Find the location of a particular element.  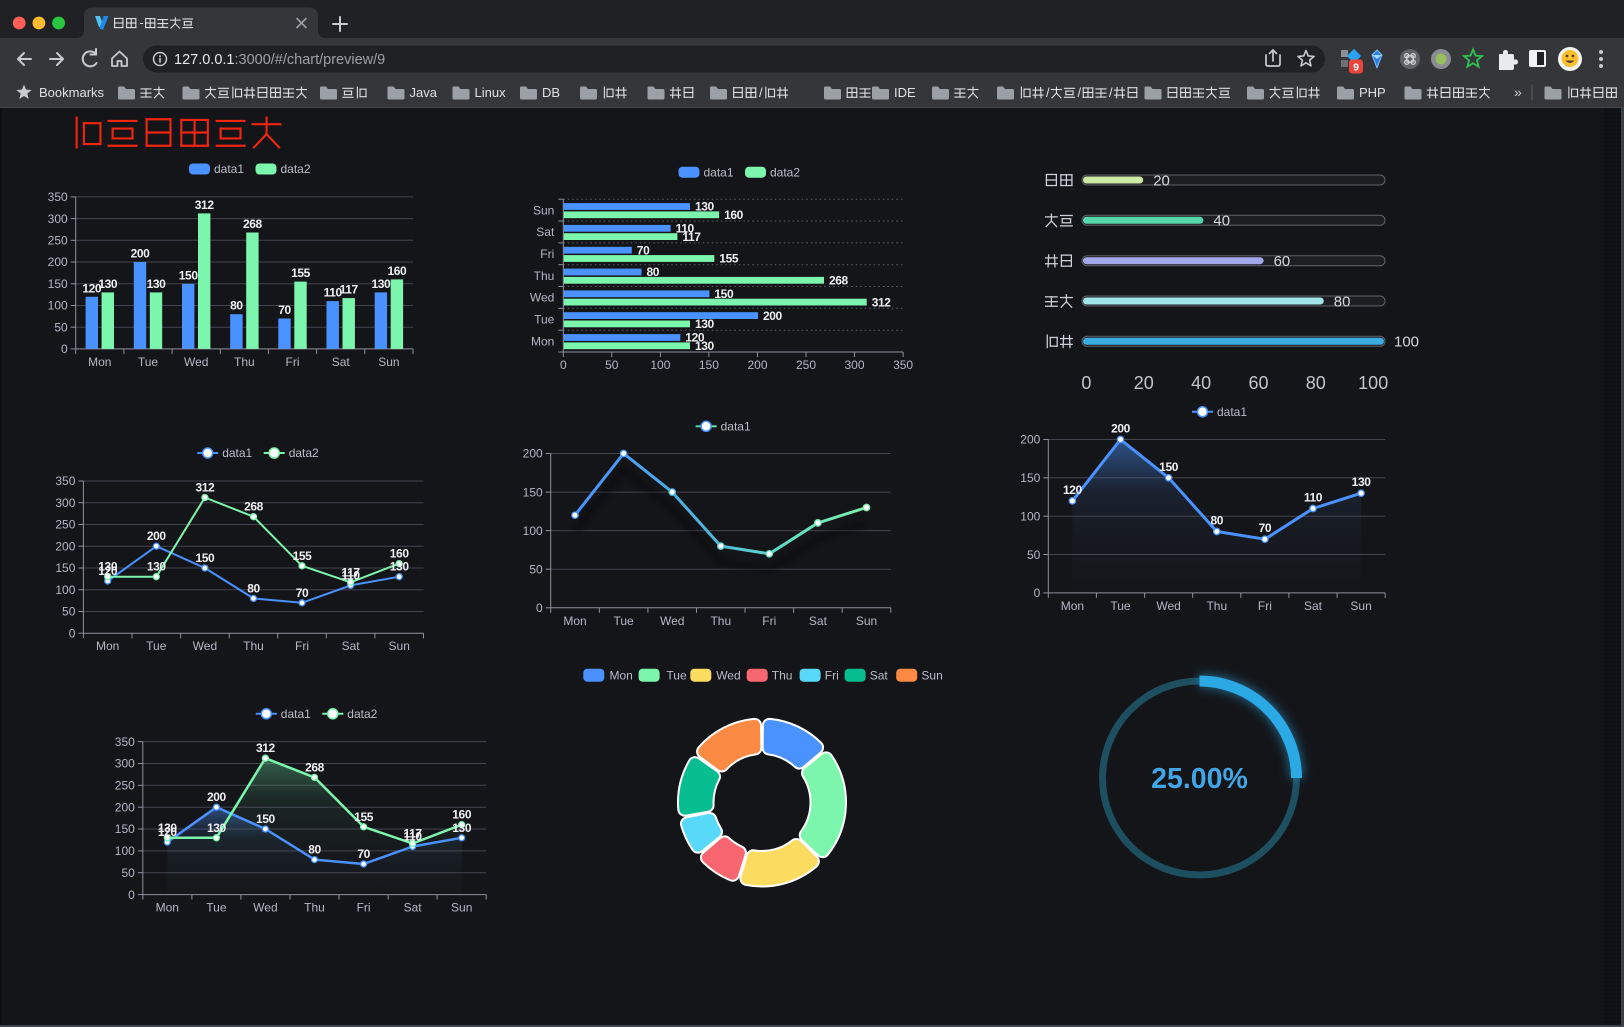

svg-text: 160 is located at coordinates (462, 815).